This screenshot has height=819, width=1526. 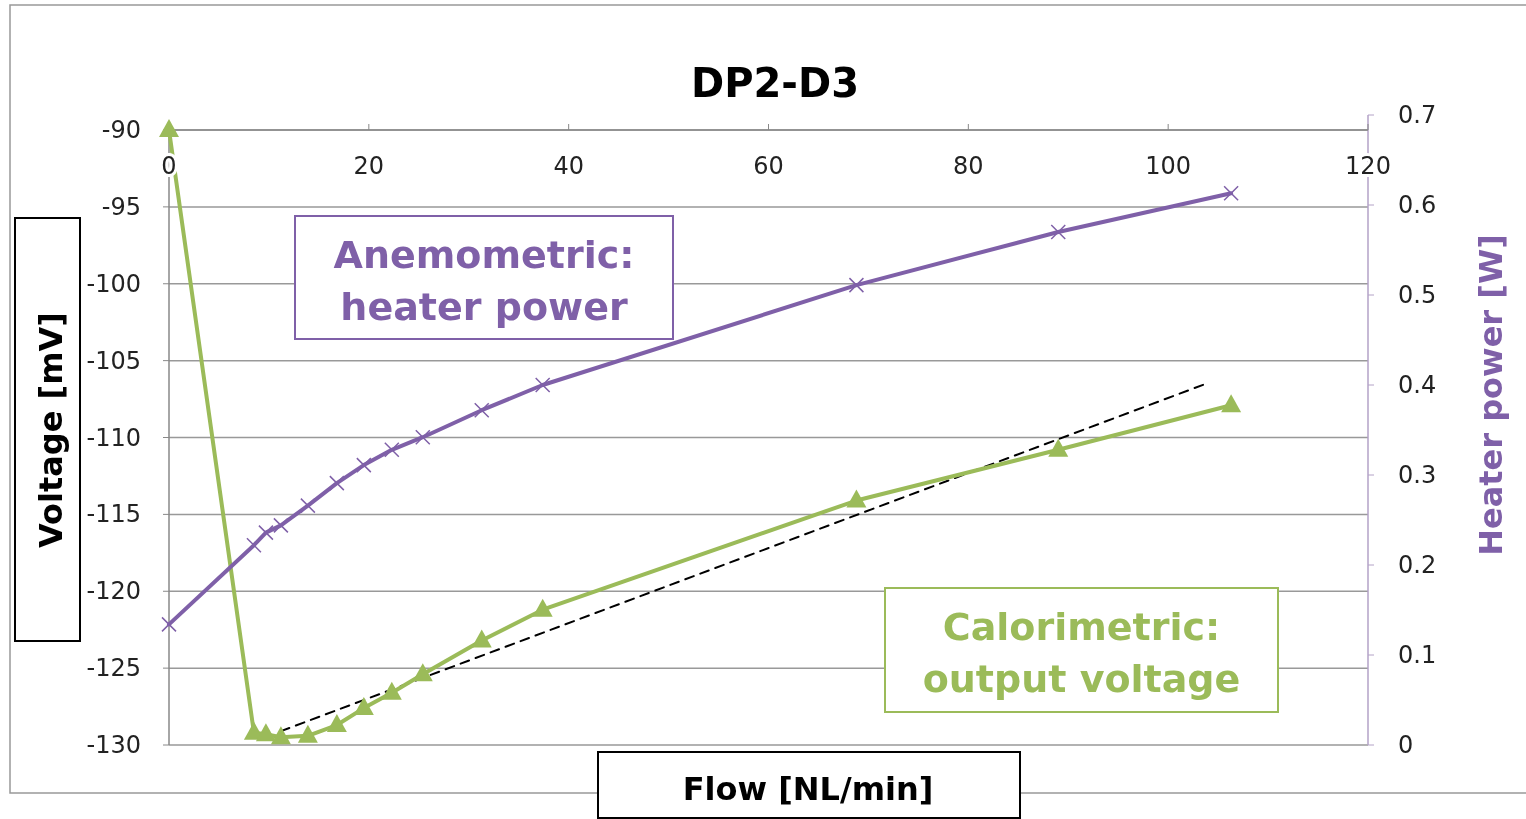 What do you see at coordinates (484, 281) in the screenshot?
I see `annotation: Anemometric: heater power` at bounding box center [484, 281].